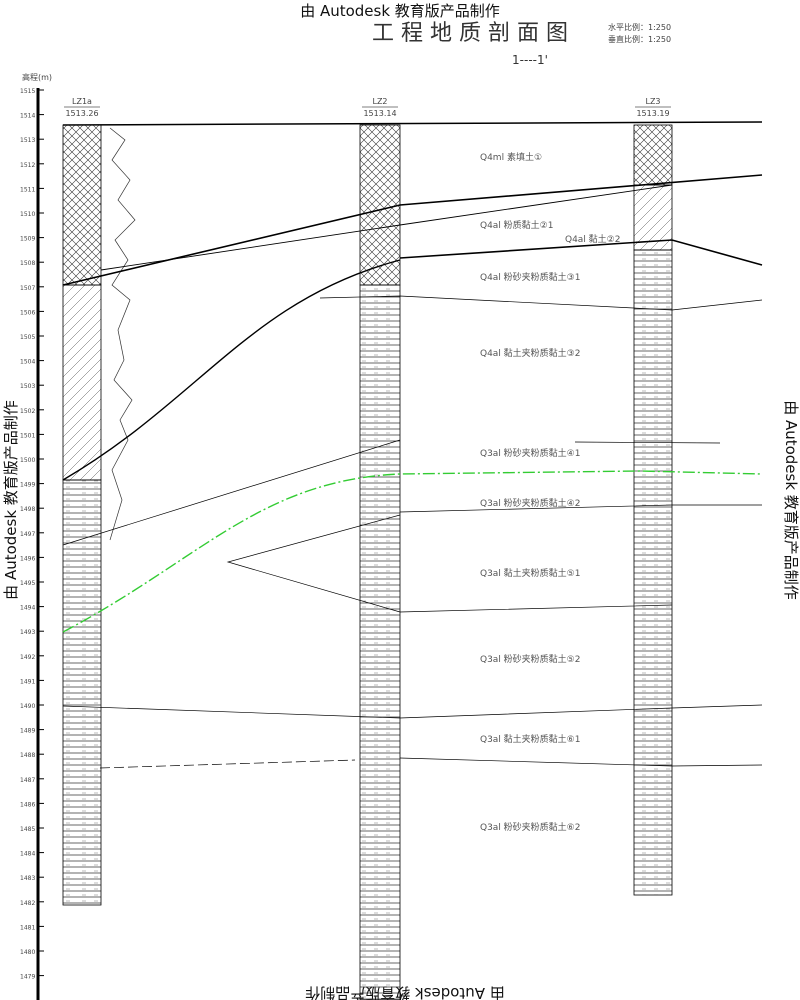 Image resolution: width=800 pixels, height=1000 pixels. Describe the element at coordinates (27, 903) in the screenshot. I see `axis-tick-label: 1482` at that location.